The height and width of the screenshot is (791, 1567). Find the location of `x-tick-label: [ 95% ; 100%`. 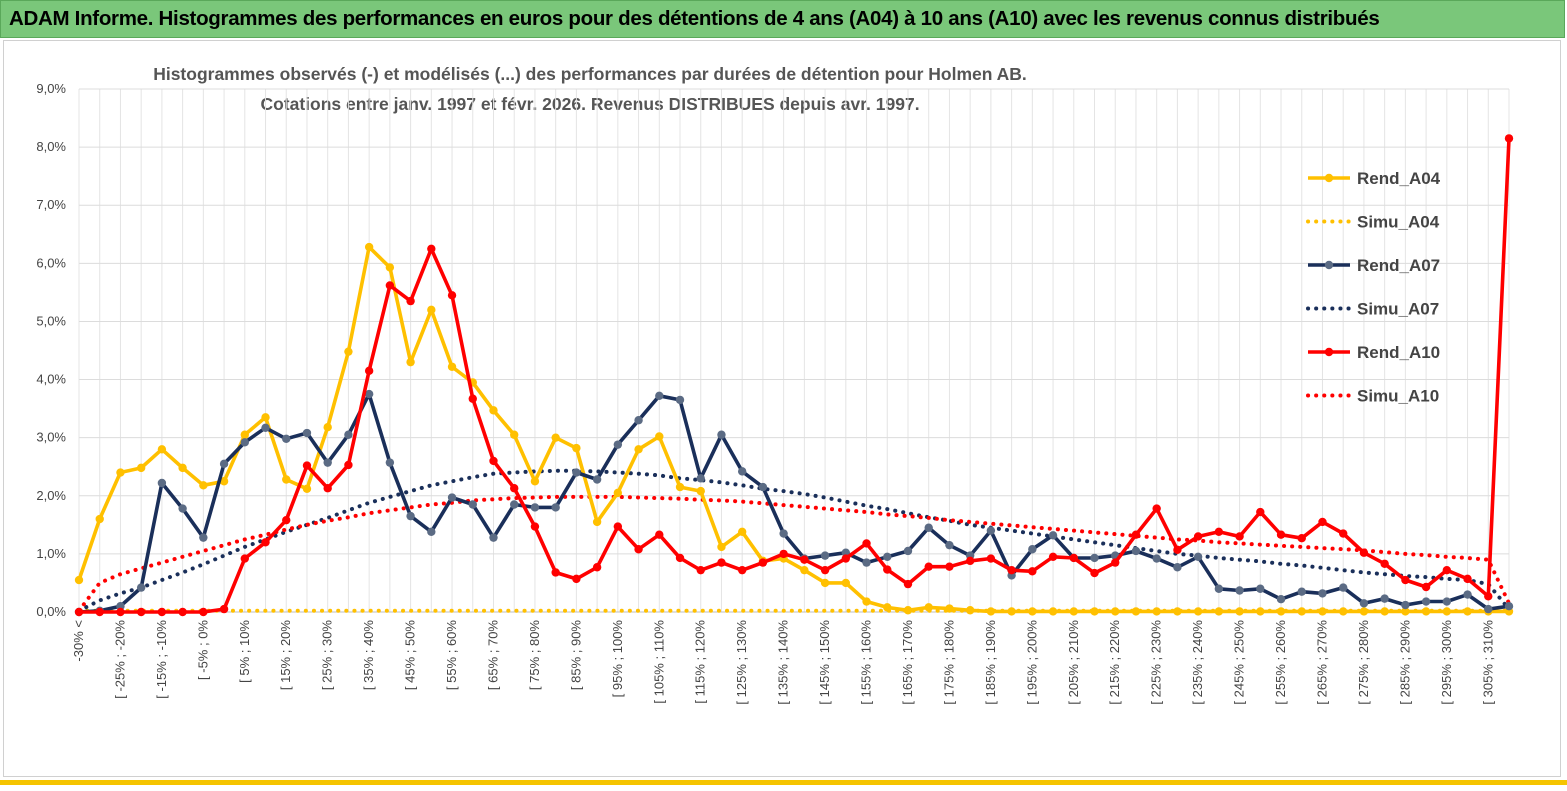

x-tick-label: [ 95% ; 100% is located at coordinates (617, 659).